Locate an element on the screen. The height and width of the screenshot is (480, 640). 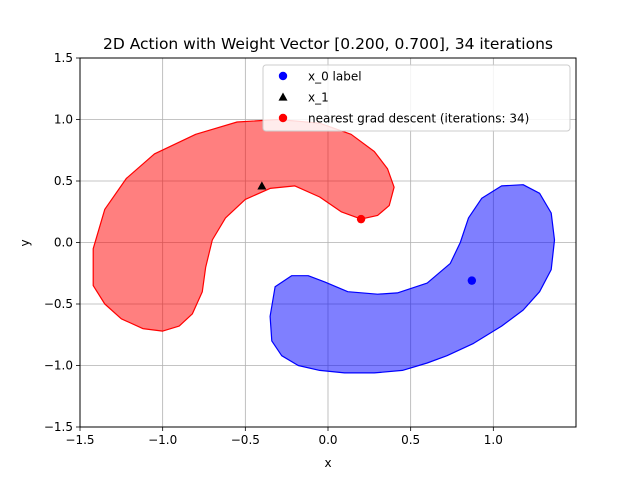
x-axis-ticks: −1.5 −1.0 −0.5 0.0 0.5 1.0 is located at coordinates (284, 437).